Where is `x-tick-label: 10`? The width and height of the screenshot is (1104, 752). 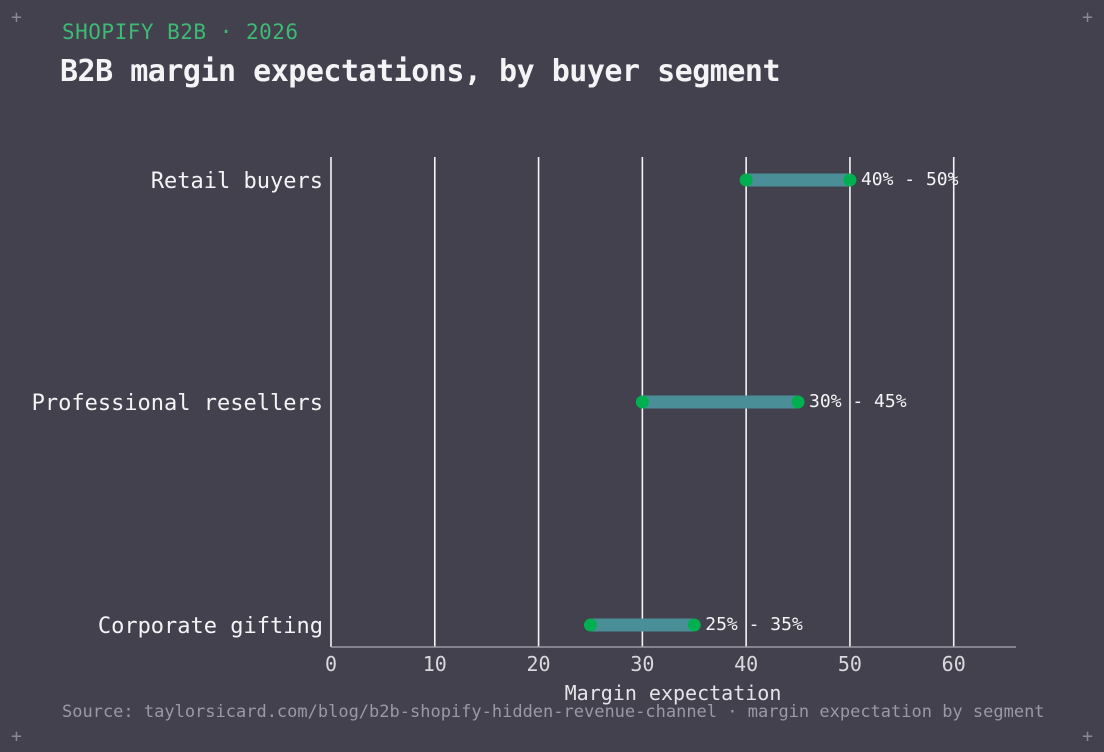 x-tick-label: 10 is located at coordinates (435, 664).